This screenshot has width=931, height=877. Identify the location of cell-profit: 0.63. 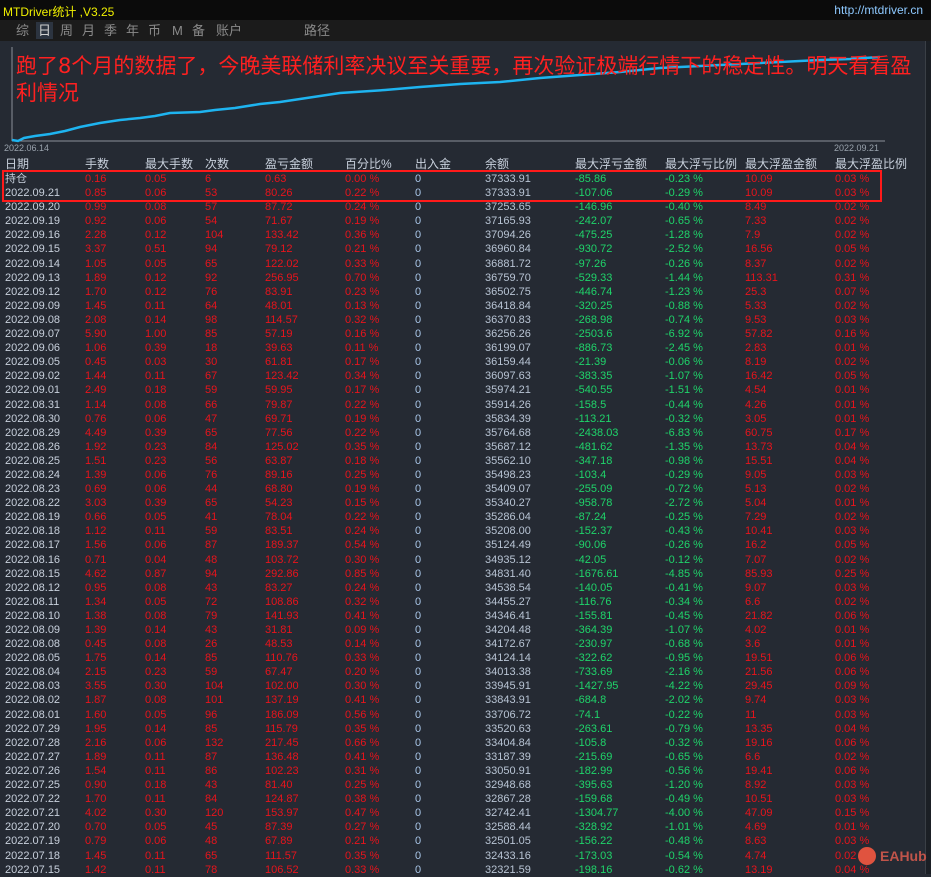
(276, 179).